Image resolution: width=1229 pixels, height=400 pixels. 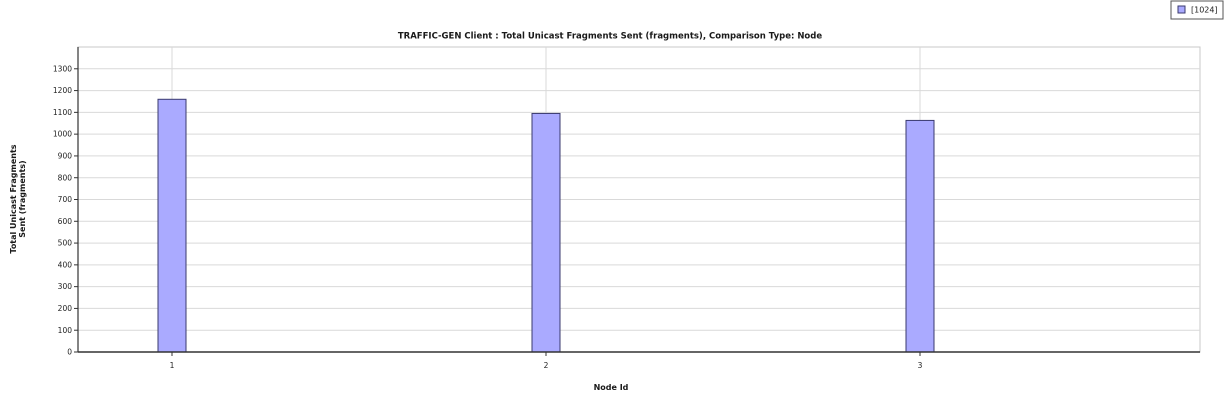 I want to click on y-tick-label-3: 300, so click(x=65, y=286).